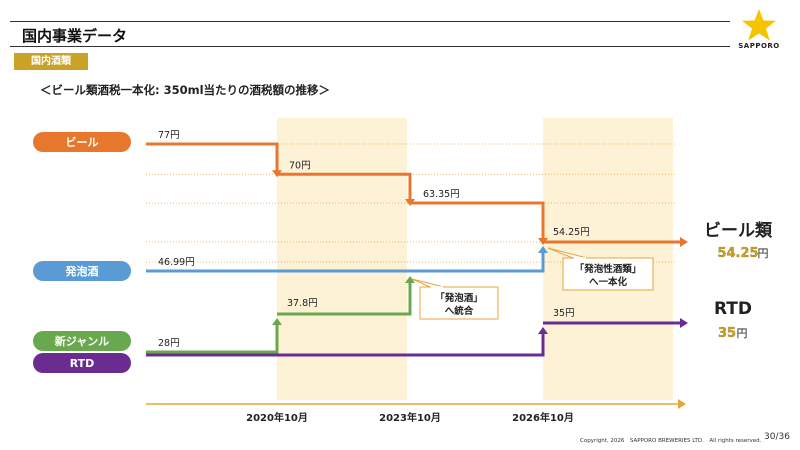 This screenshot has height=450, width=800. What do you see at coordinates (564, 313) in the screenshot?
I see `rtd-value-label: 35円` at bounding box center [564, 313].